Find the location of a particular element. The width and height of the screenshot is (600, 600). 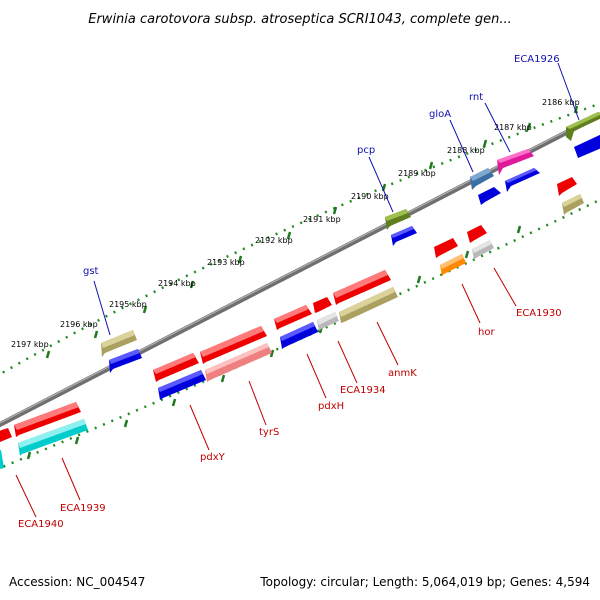

gene-label-reverse: hor is located at coordinates (486, 332).